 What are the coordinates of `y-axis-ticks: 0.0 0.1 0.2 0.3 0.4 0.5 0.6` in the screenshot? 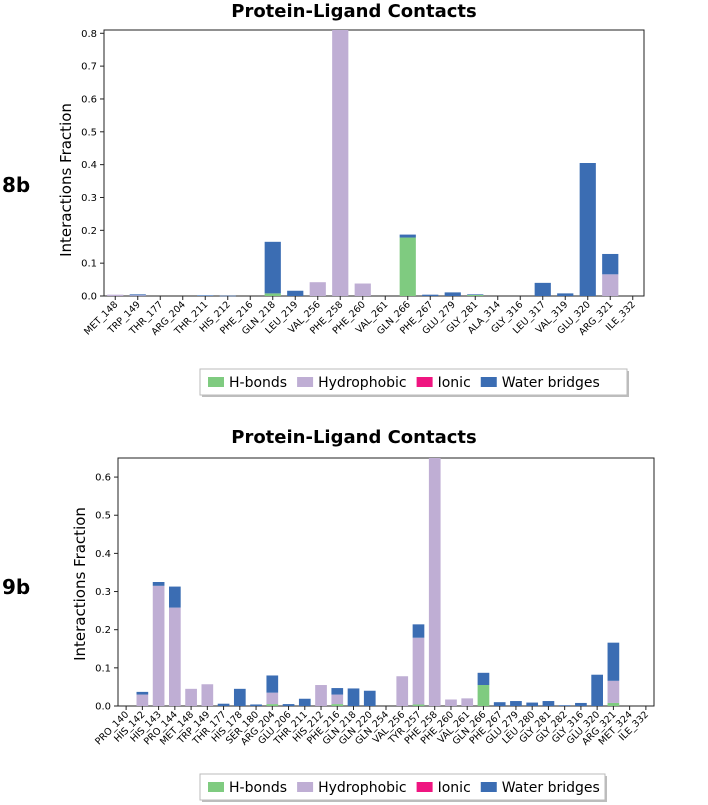 It's located at (106, 593).